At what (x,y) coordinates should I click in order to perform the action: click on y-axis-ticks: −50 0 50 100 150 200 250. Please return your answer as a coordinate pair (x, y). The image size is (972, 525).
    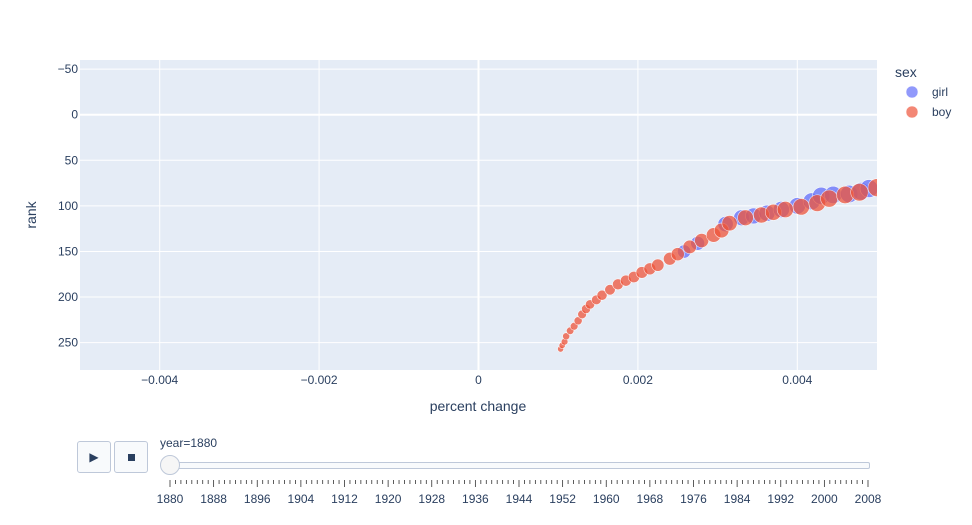
    Looking at the image, I should click on (68, 206).